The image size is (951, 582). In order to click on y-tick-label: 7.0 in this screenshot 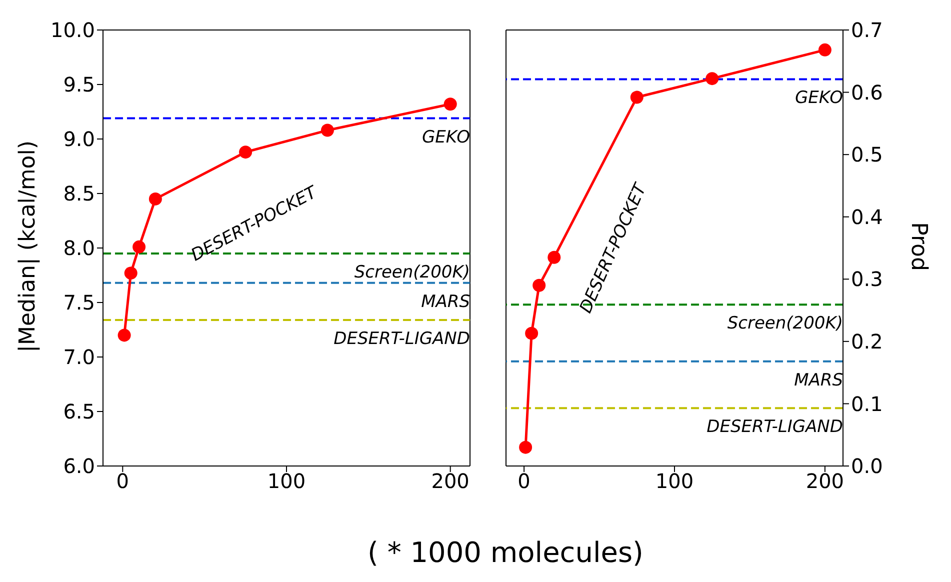, I will do `click(79, 357)`.